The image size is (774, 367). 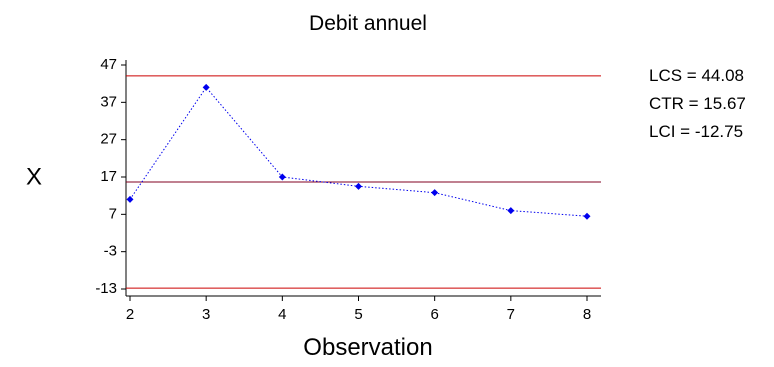 What do you see at coordinates (511, 314) in the screenshot?
I see `x-tick-label: 7` at bounding box center [511, 314].